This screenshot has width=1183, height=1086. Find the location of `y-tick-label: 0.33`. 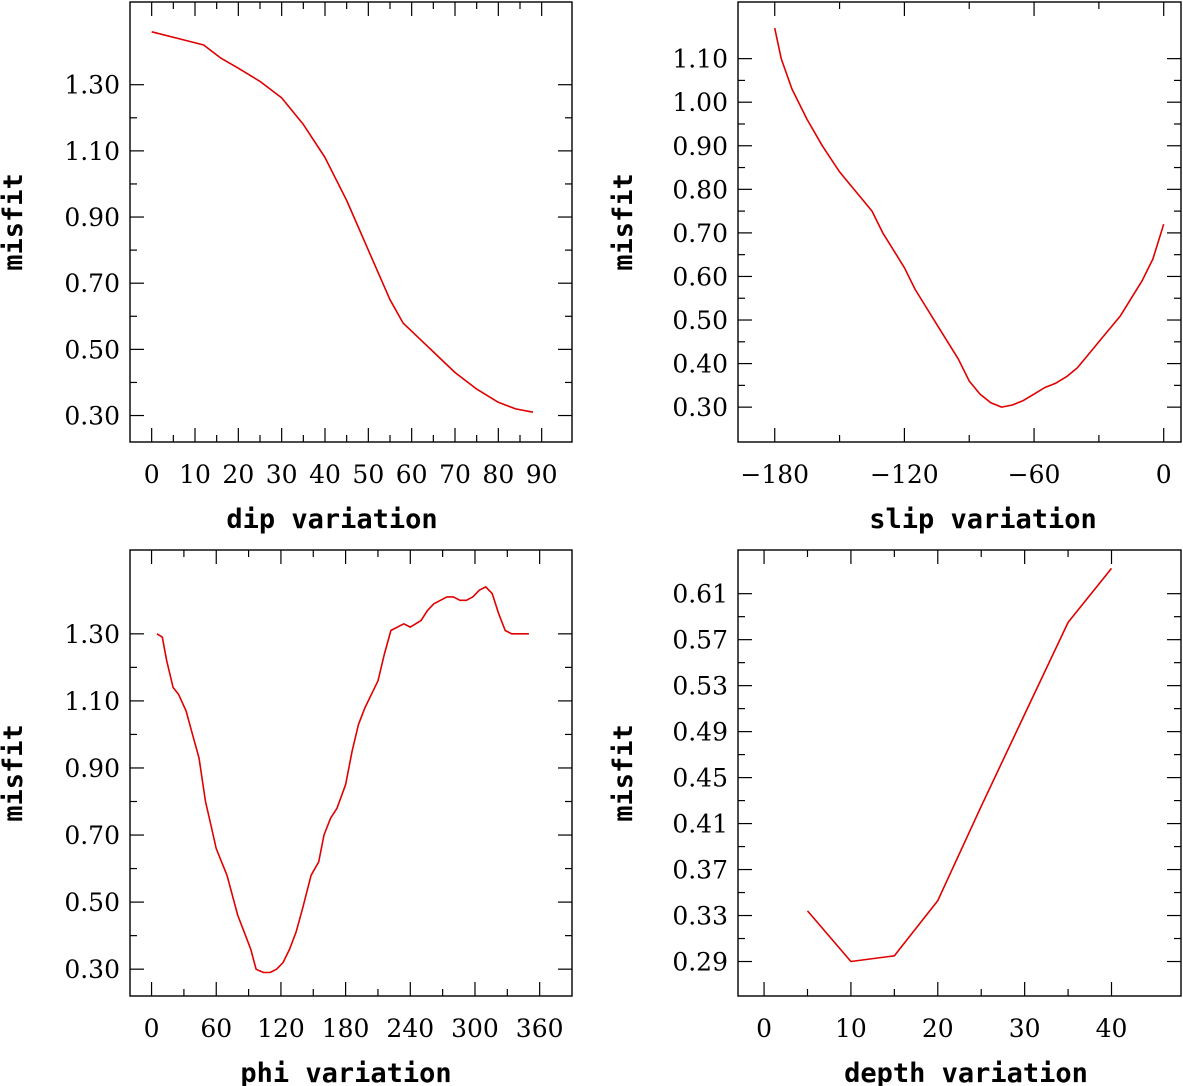

y-tick-label: 0.33 is located at coordinates (700, 916).